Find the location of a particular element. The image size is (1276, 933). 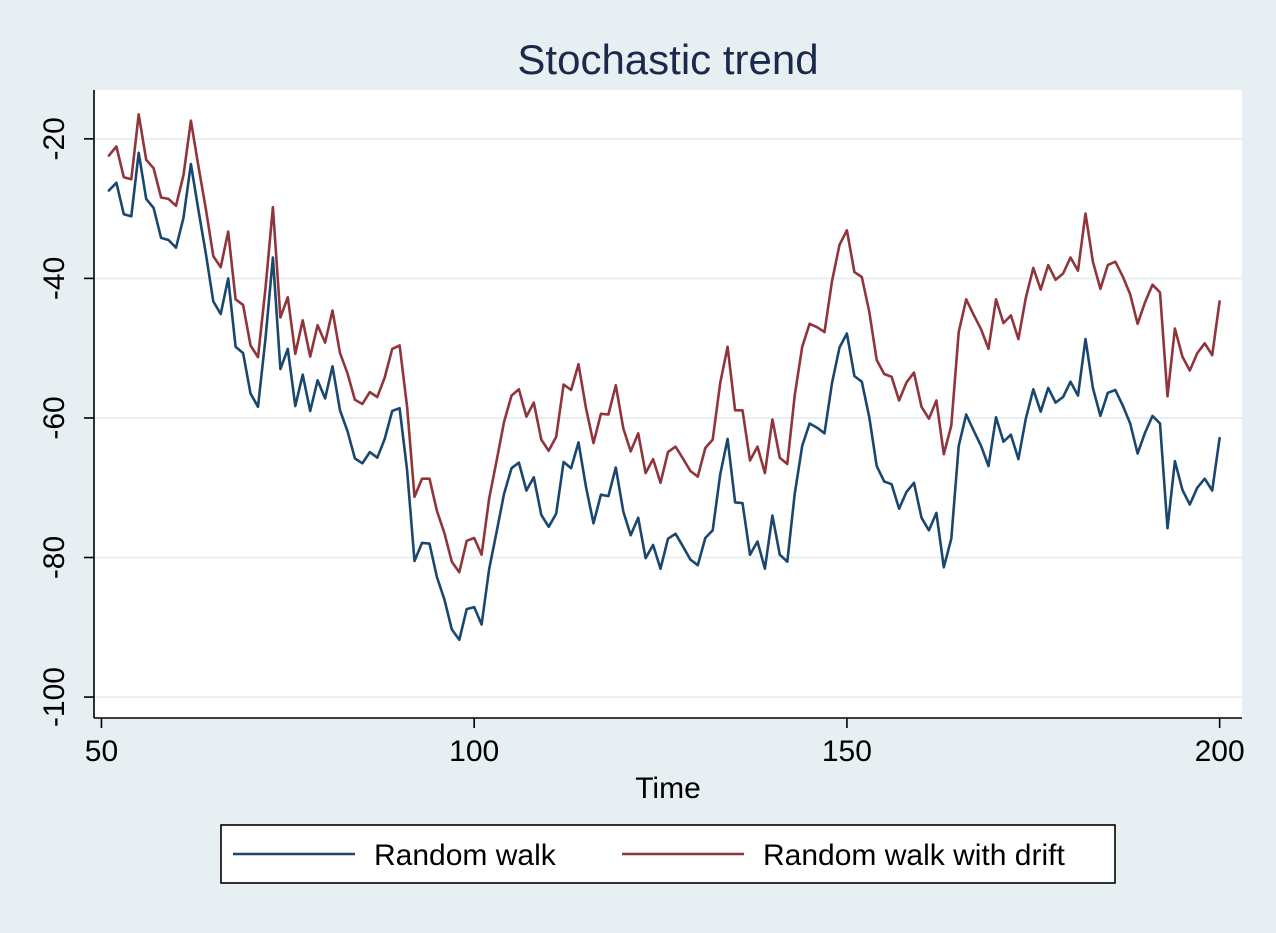

y-tick-label: -60 is located at coordinates (54, 417).